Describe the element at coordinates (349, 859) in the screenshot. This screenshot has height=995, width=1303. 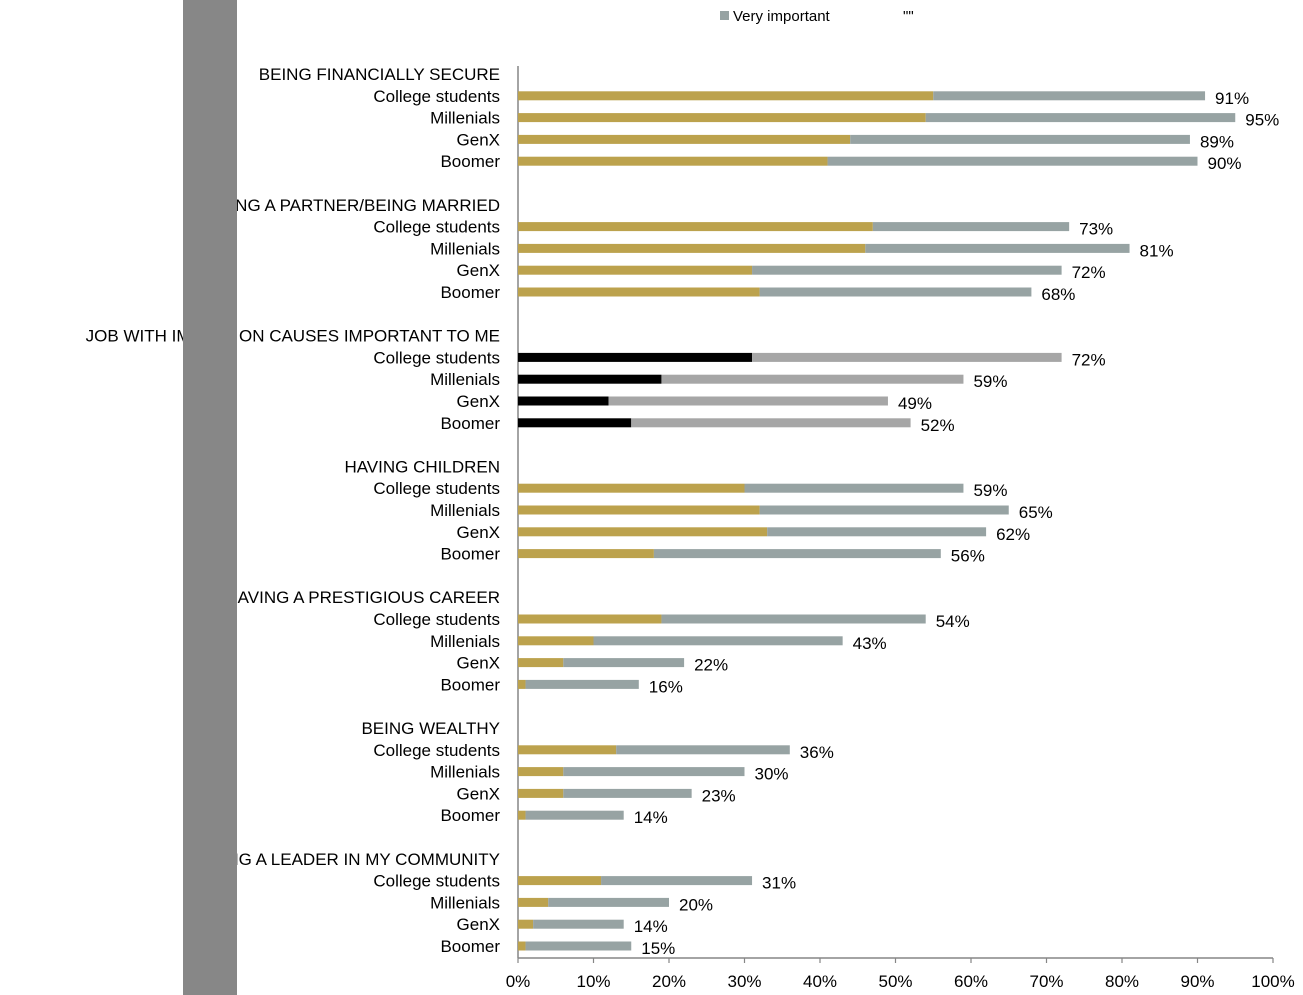
I see `group-label: BEING A LEADER IN MY COMMUNITY` at that location.